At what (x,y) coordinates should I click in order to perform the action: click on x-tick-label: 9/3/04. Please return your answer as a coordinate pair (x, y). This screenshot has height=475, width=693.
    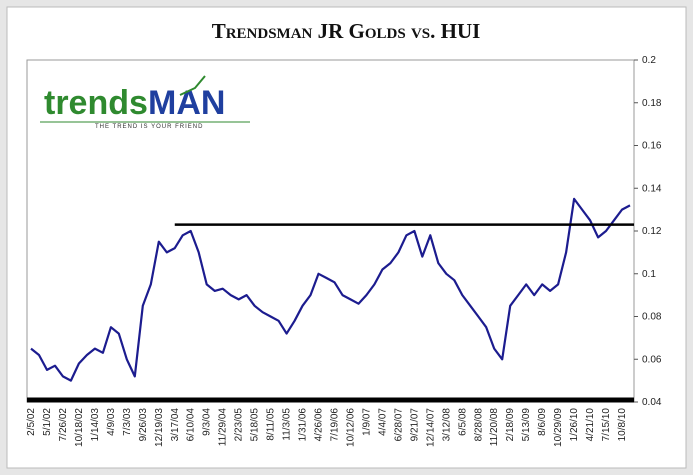
    Looking at the image, I should click on (207, 422).